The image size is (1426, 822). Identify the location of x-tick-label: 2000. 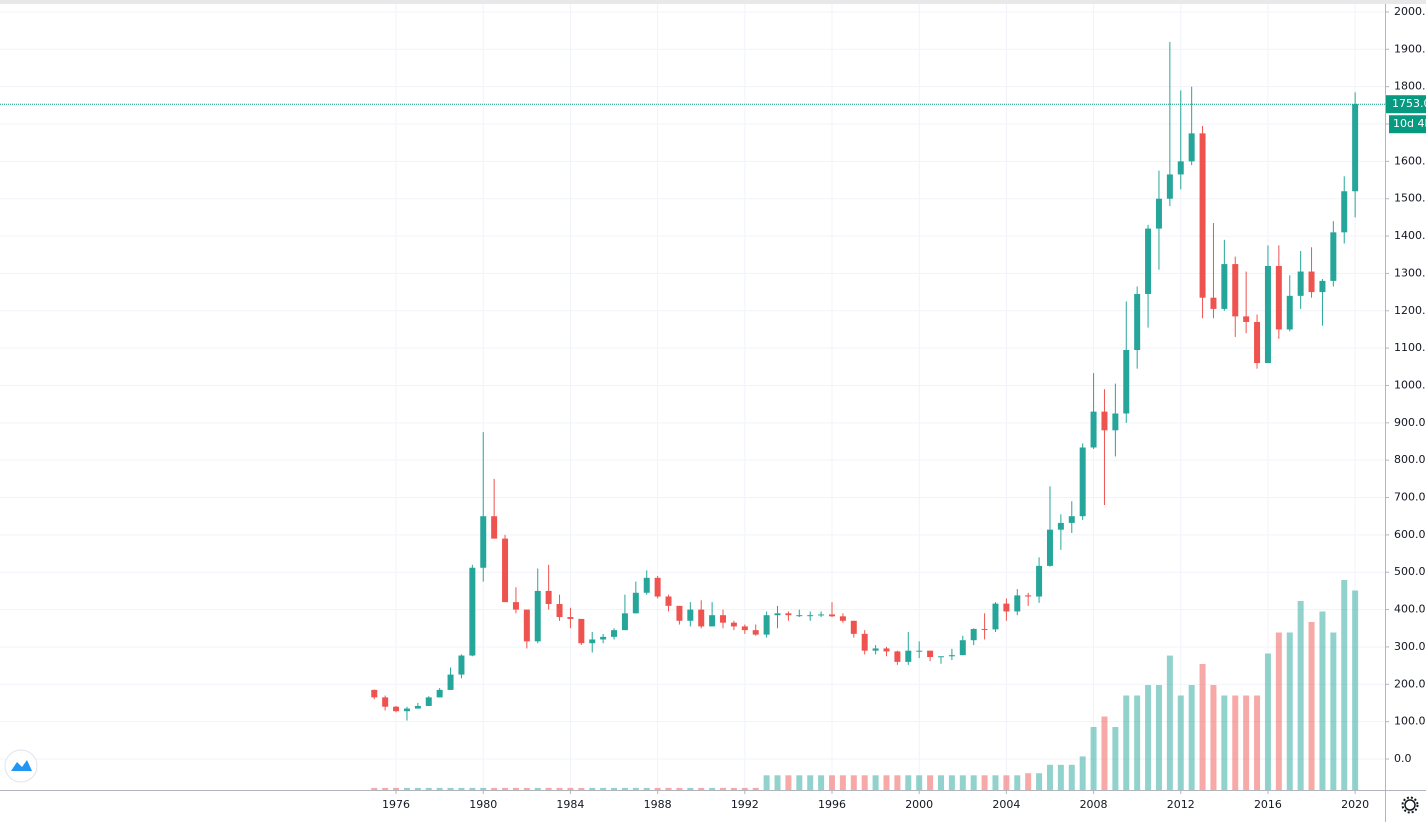
(919, 804).